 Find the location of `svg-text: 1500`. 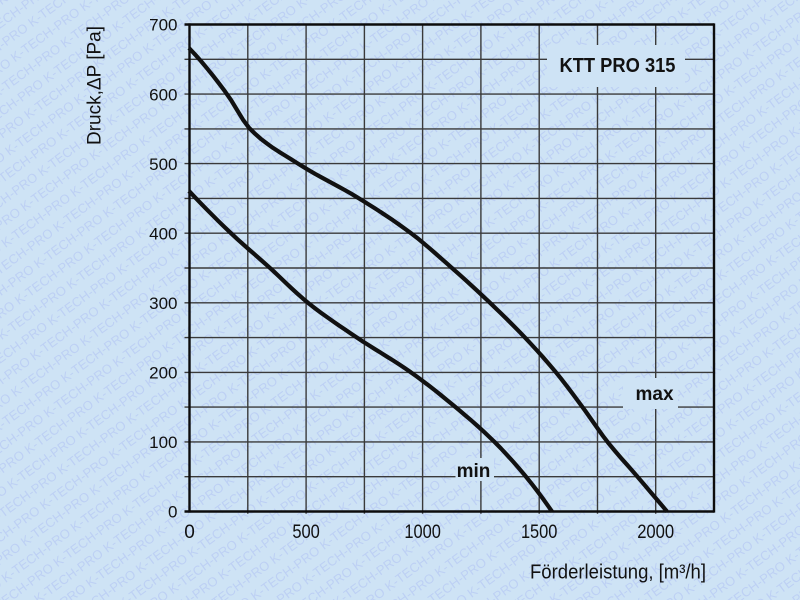

svg-text: 1500 is located at coordinates (539, 532).